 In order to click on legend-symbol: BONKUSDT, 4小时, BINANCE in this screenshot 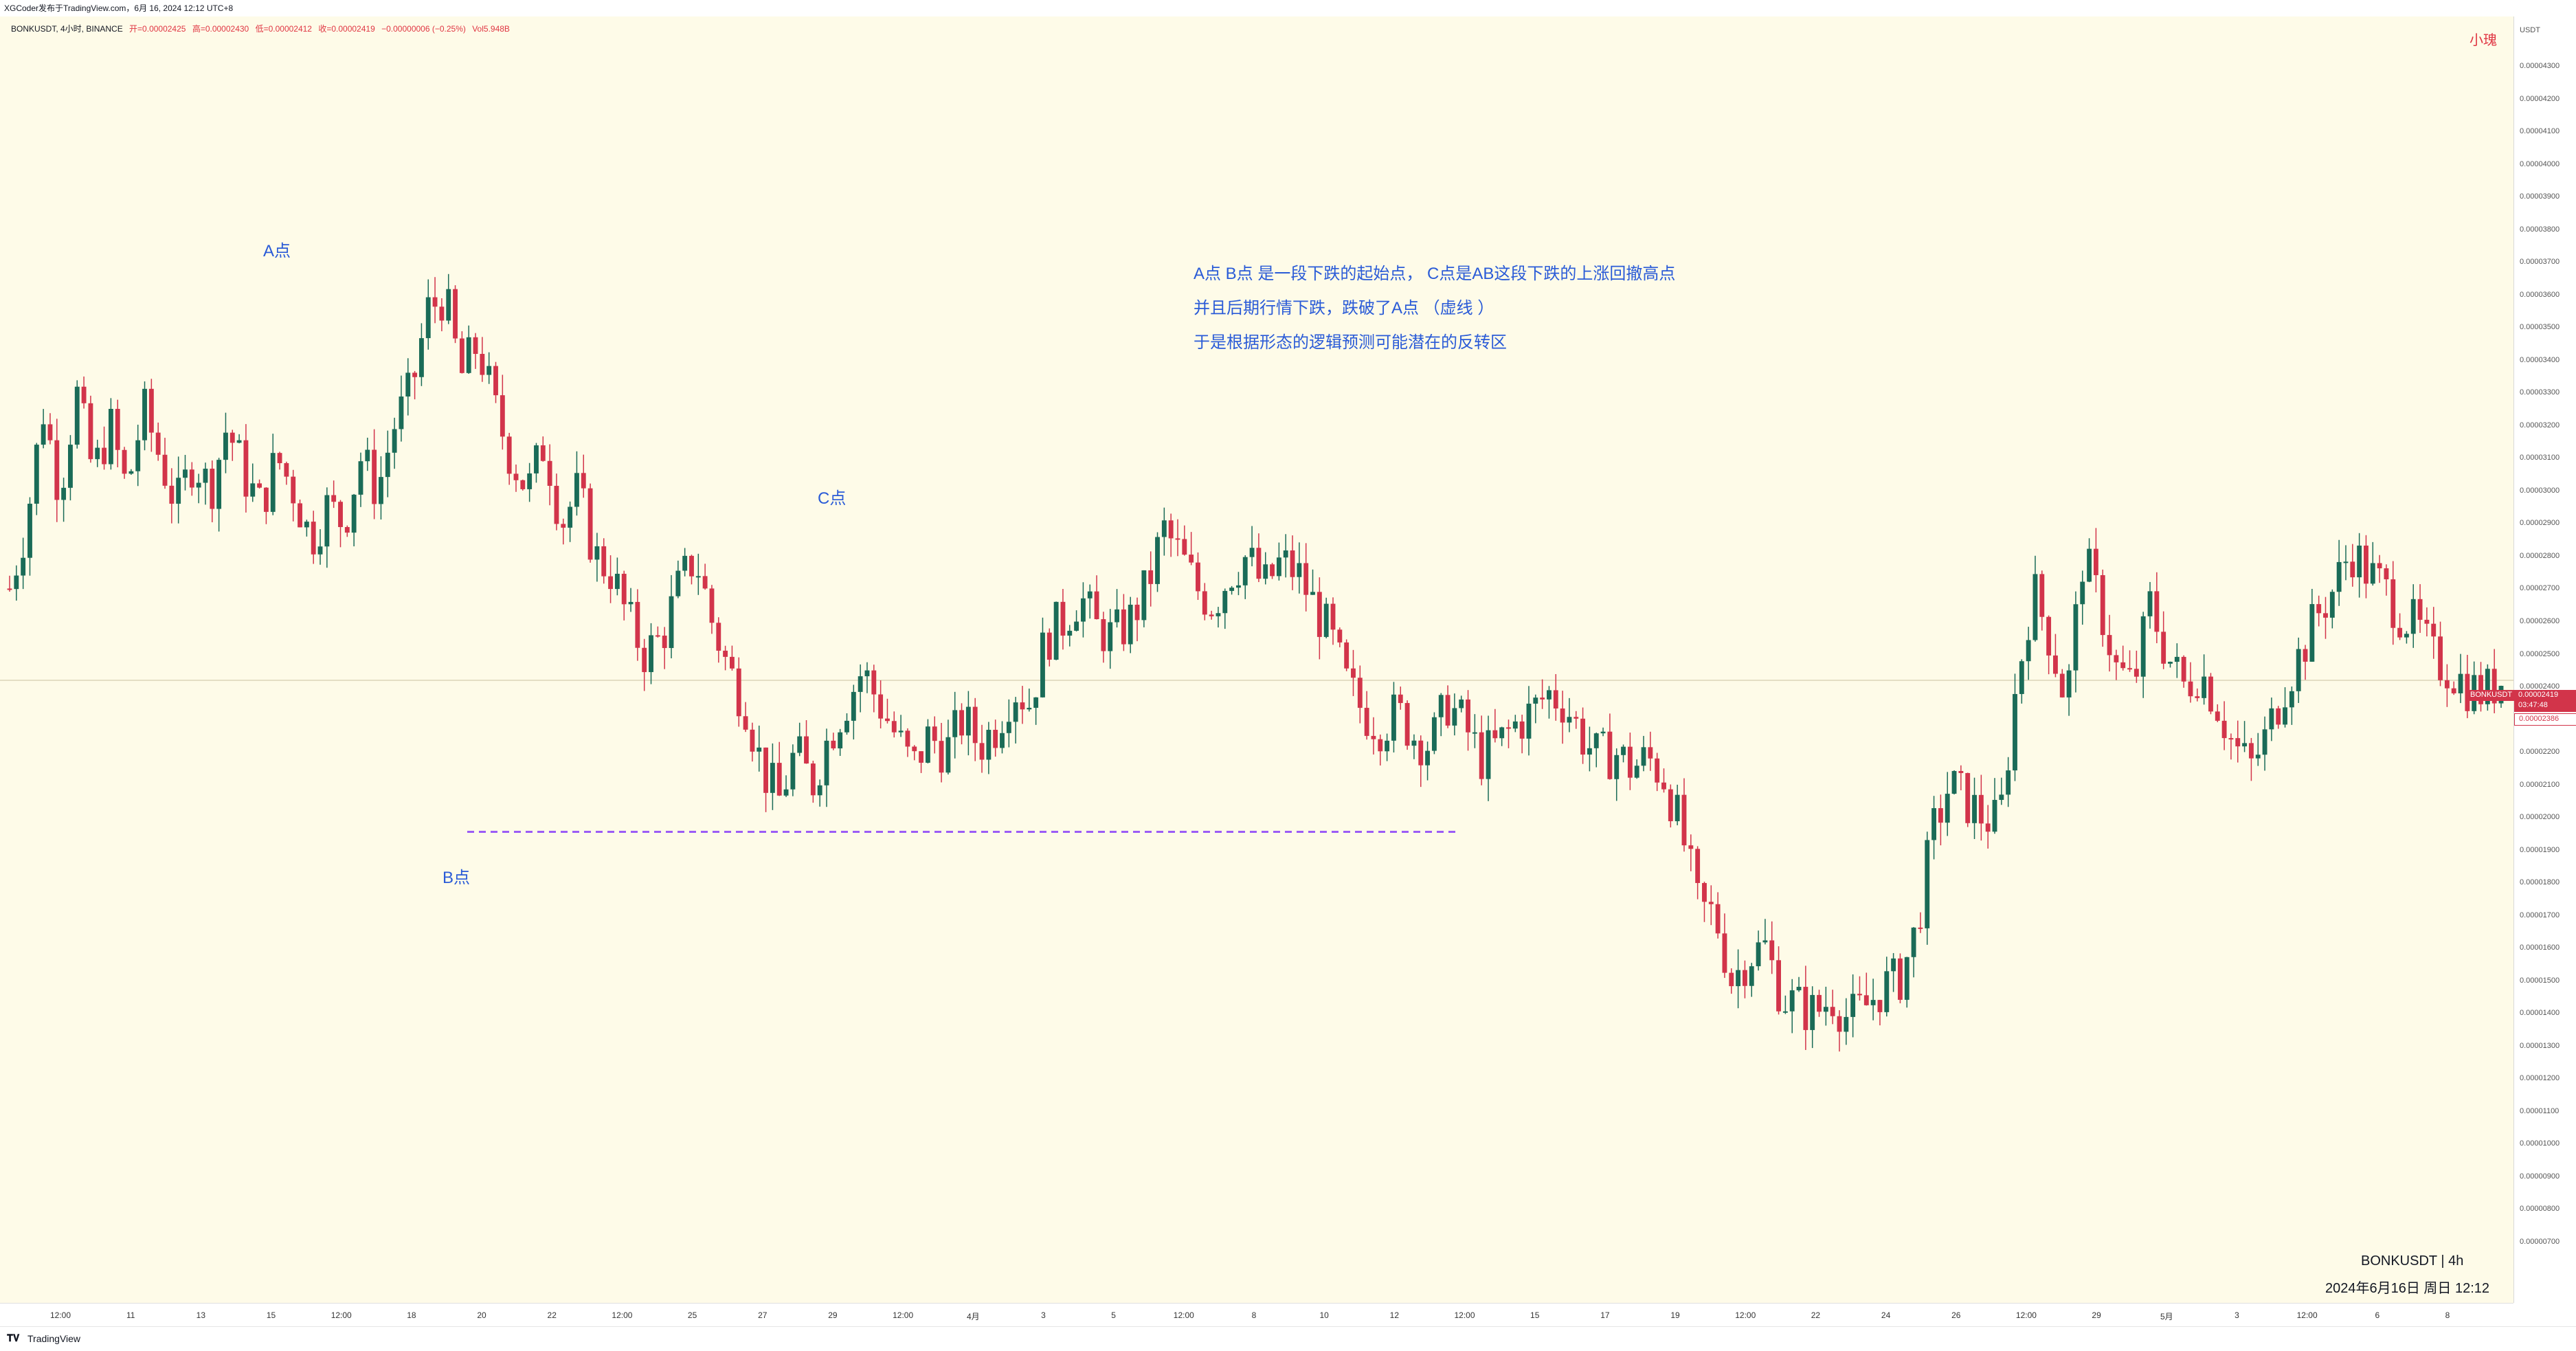, I will do `click(67, 29)`.